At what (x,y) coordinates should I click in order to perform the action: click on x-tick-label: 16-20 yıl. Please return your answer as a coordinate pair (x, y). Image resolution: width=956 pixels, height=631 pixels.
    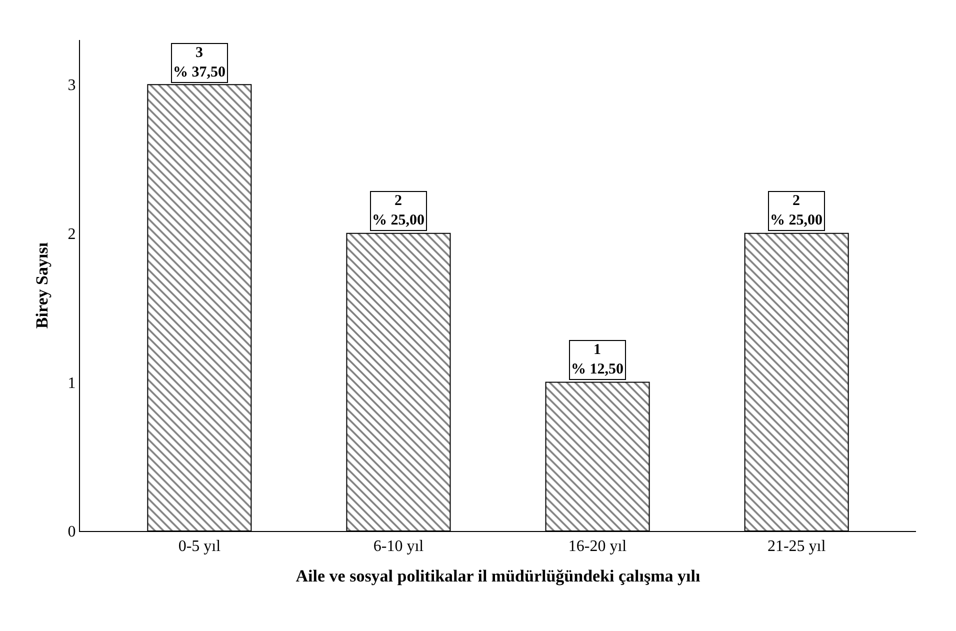
    Looking at the image, I should click on (598, 547).